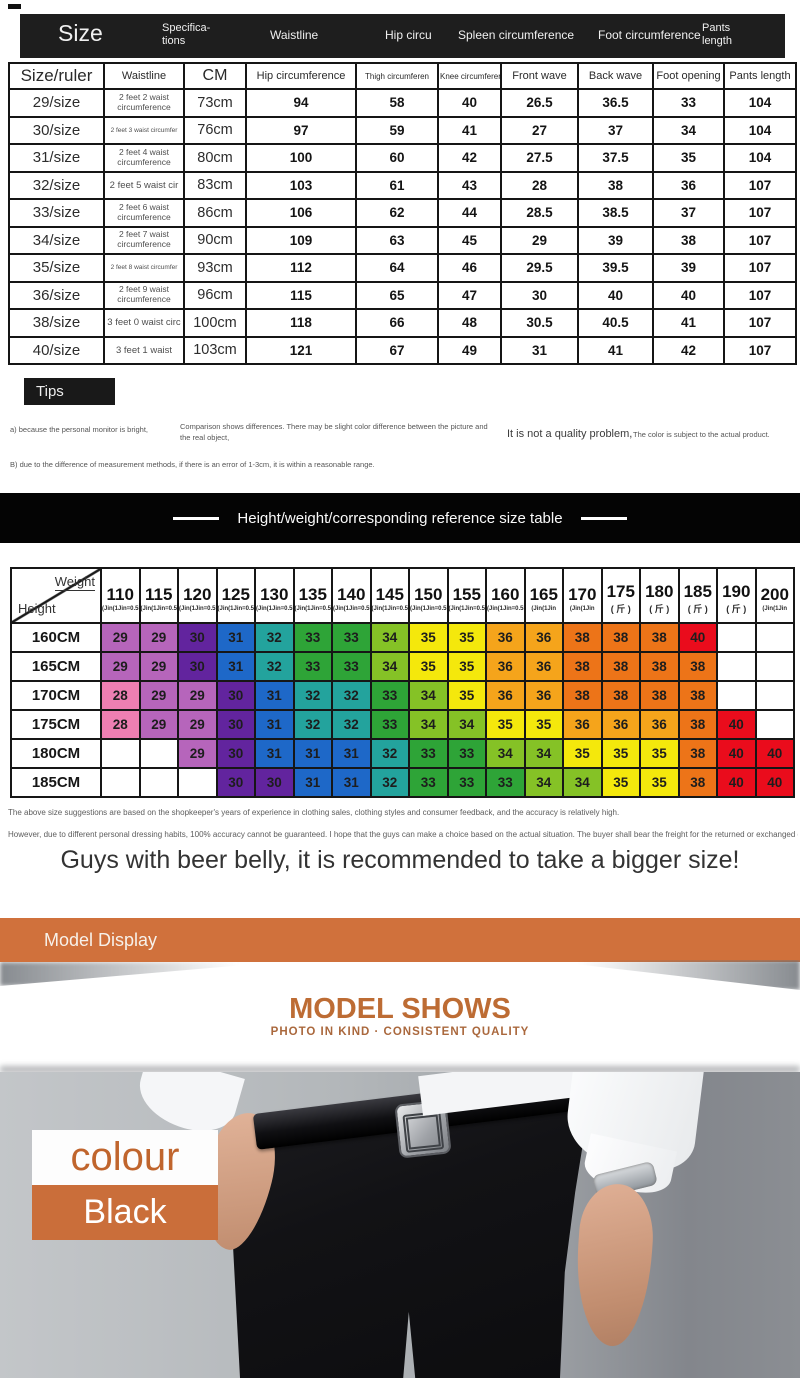 The width and height of the screenshot is (800, 1378). I want to click on size-cell: 97, so click(301, 130).